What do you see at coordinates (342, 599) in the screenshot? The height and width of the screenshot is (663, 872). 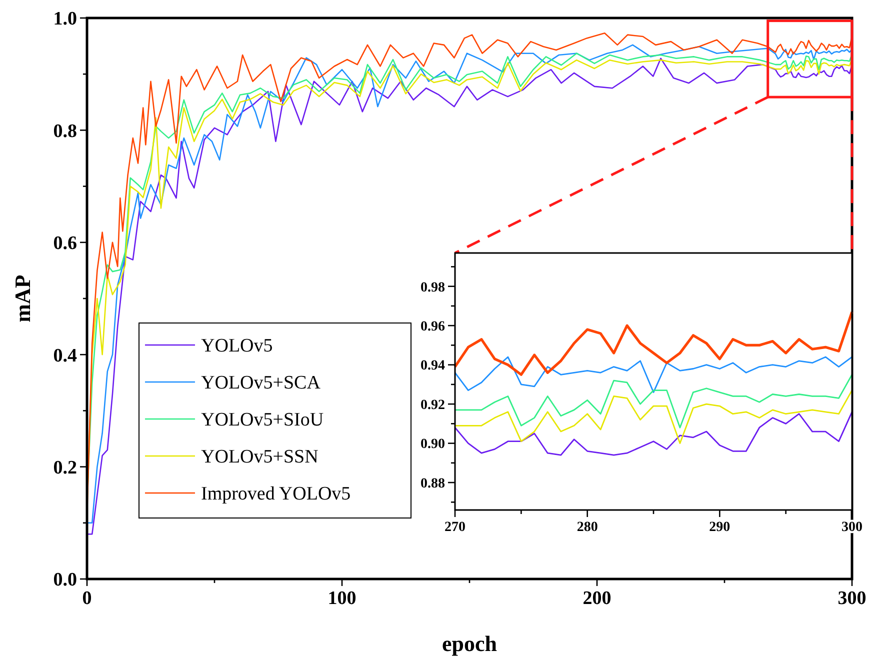 I see `x-tick-label: 100` at bounding box center [342, 599].